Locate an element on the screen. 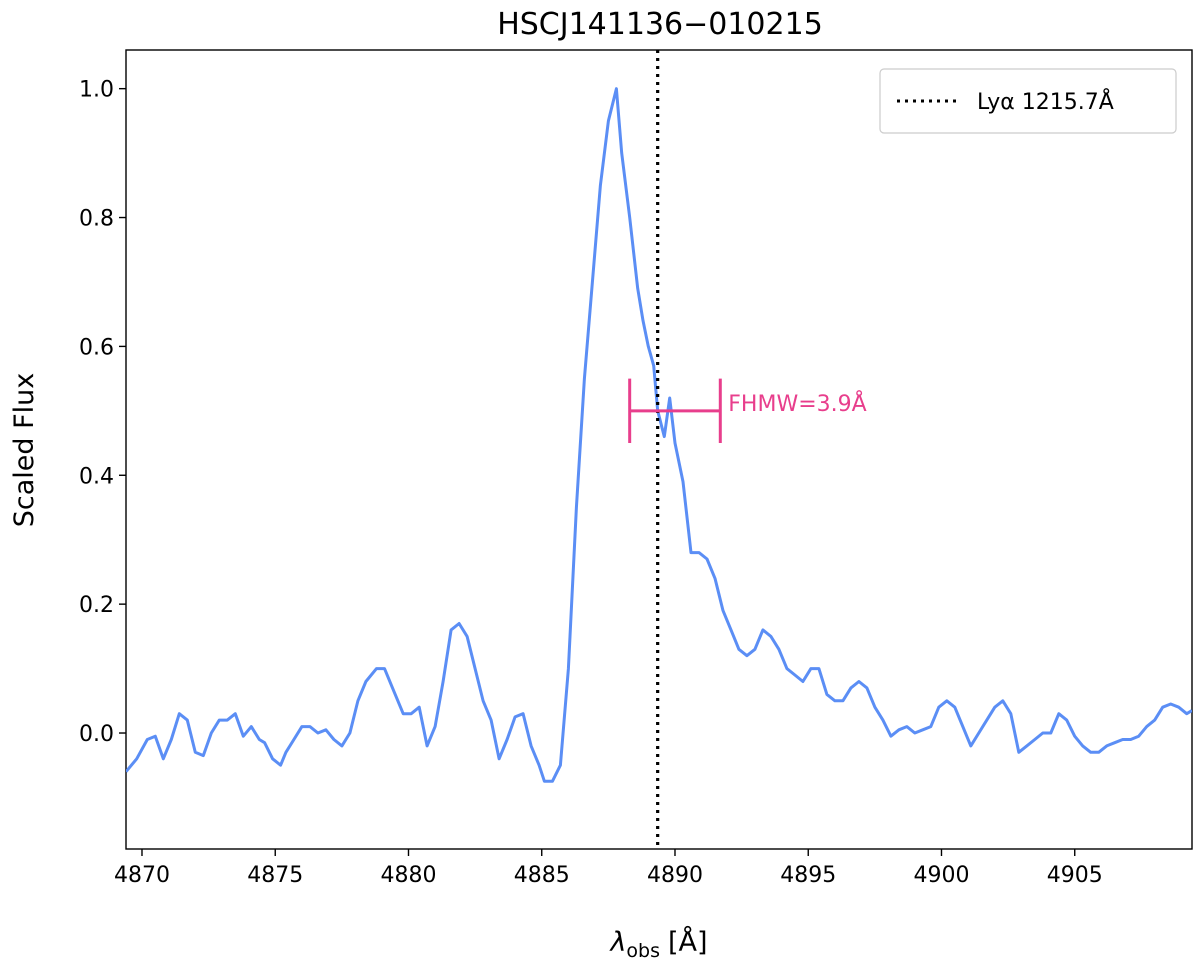 This screenshot has width=1200, height=961. y-tick-label: 1.0 is located at coordinates (96, 90).